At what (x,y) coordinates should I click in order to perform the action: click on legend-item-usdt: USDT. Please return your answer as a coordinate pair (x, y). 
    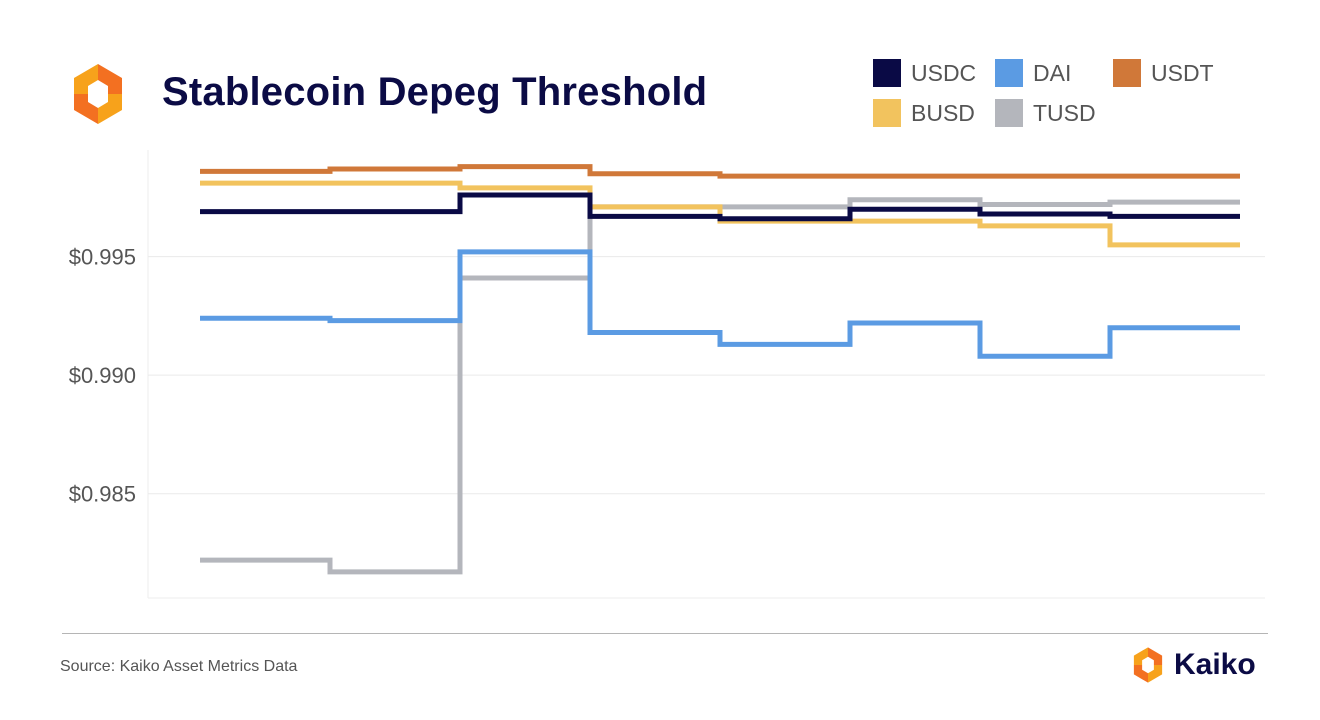
    Looking at the image, I should click on (1163, 73).